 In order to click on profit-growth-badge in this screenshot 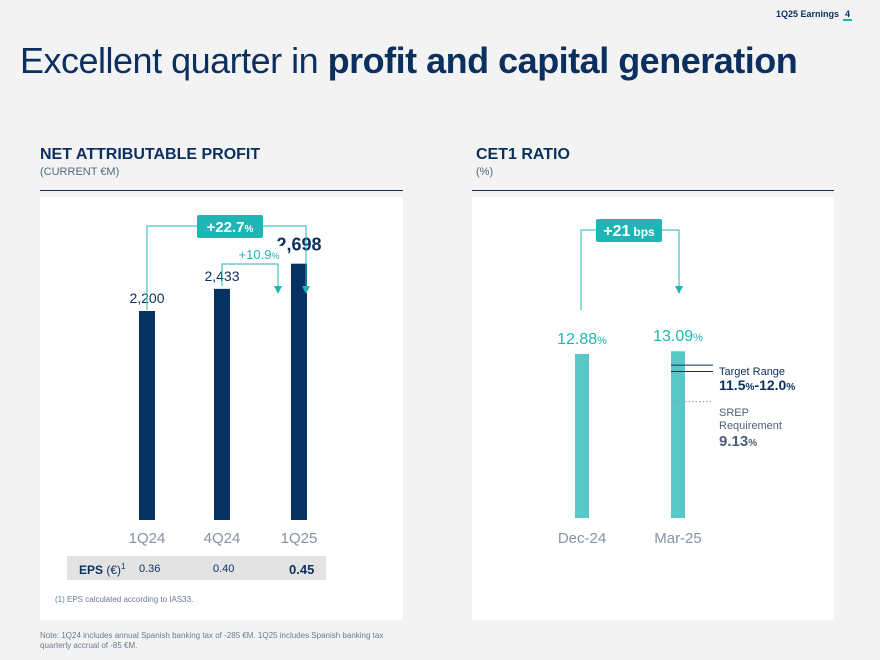, I will do `click(230, 226)`.